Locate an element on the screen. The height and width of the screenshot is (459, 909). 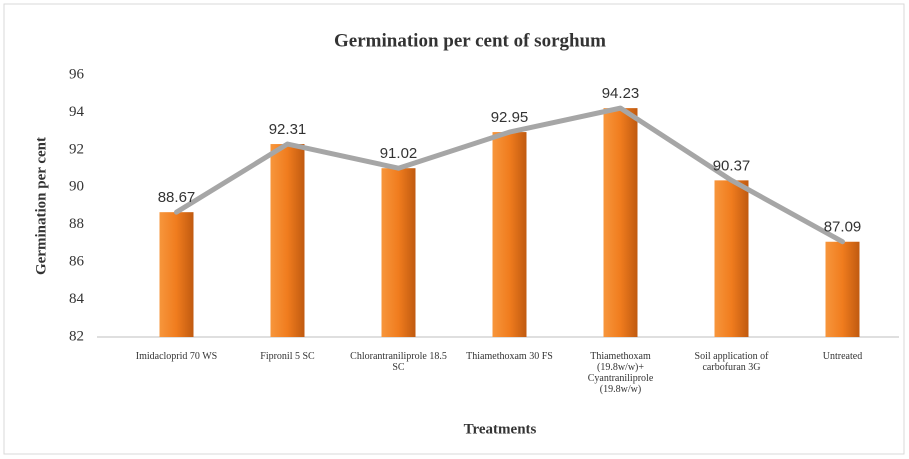
y-tick-label: 90 is located at coordinates (76, 187).